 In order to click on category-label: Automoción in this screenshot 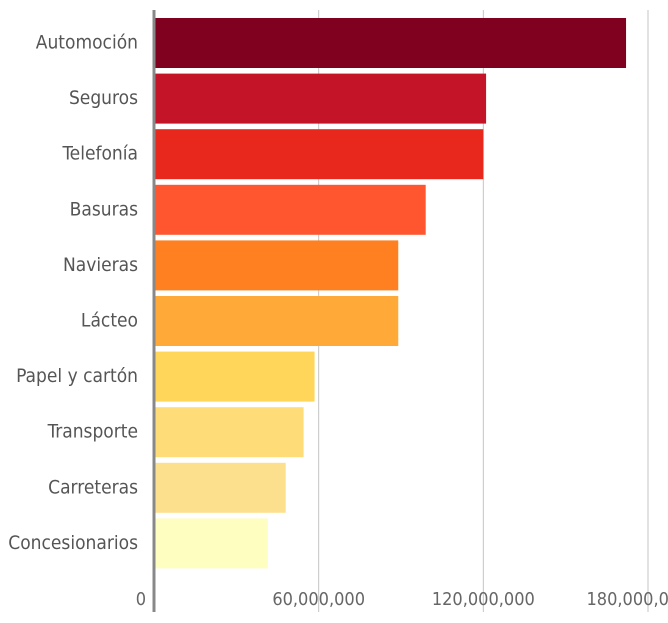, I will do `click(87, 43)`.